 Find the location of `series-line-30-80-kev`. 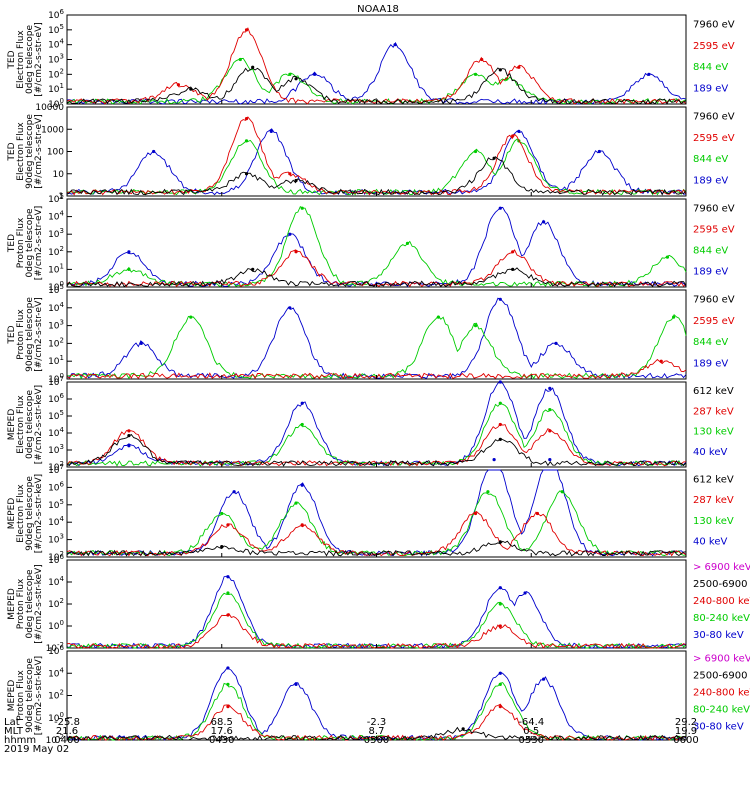

series-line-30-80-kev is located at coordinates (376, 612).